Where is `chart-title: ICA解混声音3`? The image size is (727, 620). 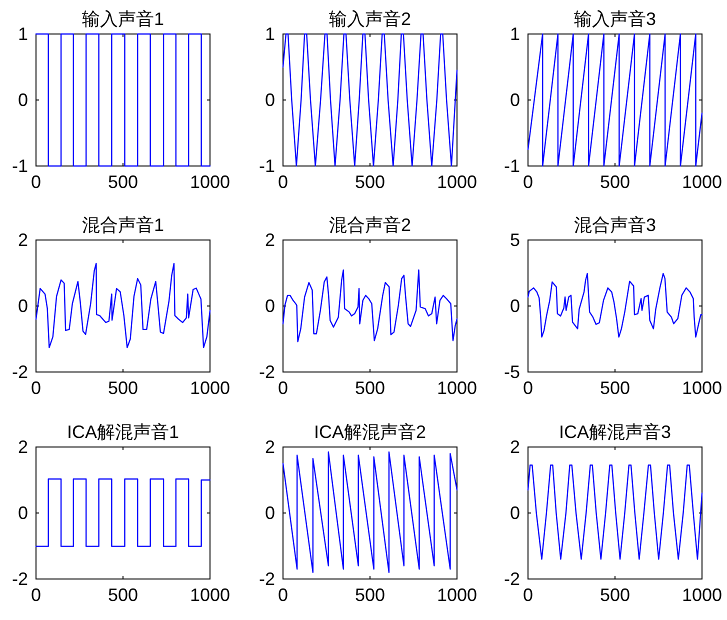 chart-title: ICA解混声音3 is located at coordinates (615, 432).